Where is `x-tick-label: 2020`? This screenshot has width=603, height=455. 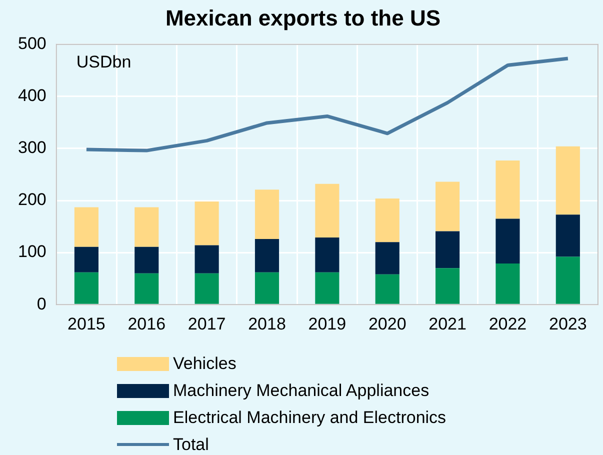
x-tick-label: 2020 is located at coordinates (387, 324).